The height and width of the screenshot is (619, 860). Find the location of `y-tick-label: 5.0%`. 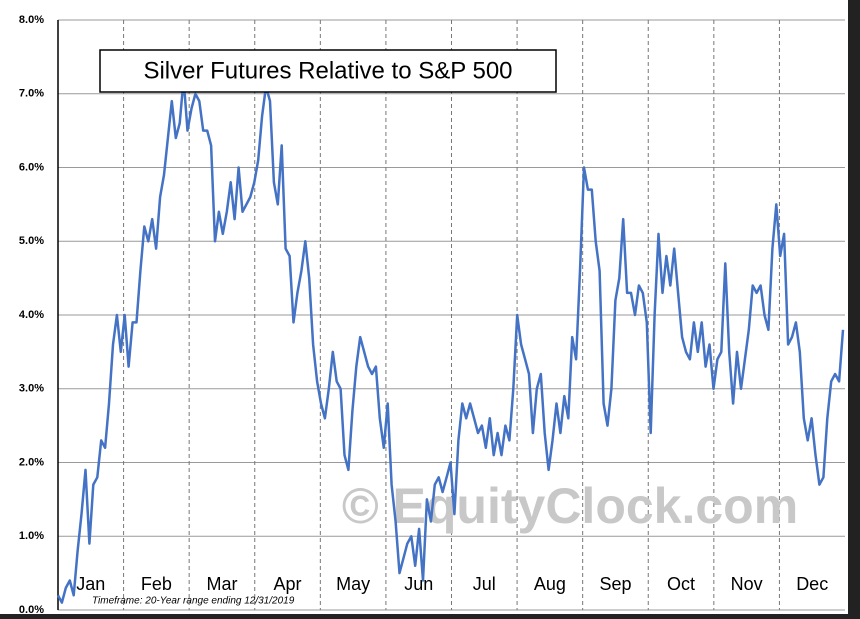

y-tick-label: 5.0% is located at coordinates (31, 241).